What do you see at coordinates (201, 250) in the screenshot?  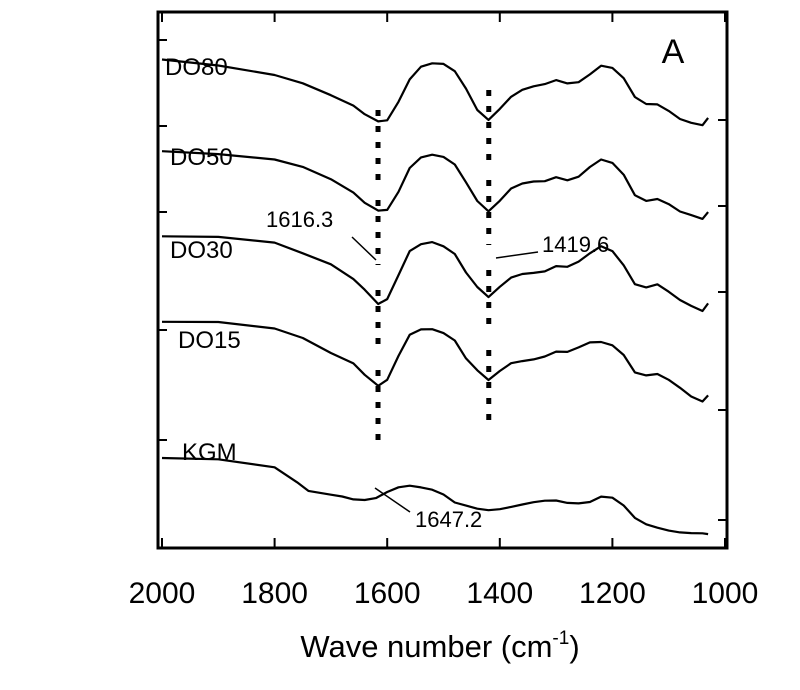 I see `series-label-do30: DO30` at bounding box center [201, 250].